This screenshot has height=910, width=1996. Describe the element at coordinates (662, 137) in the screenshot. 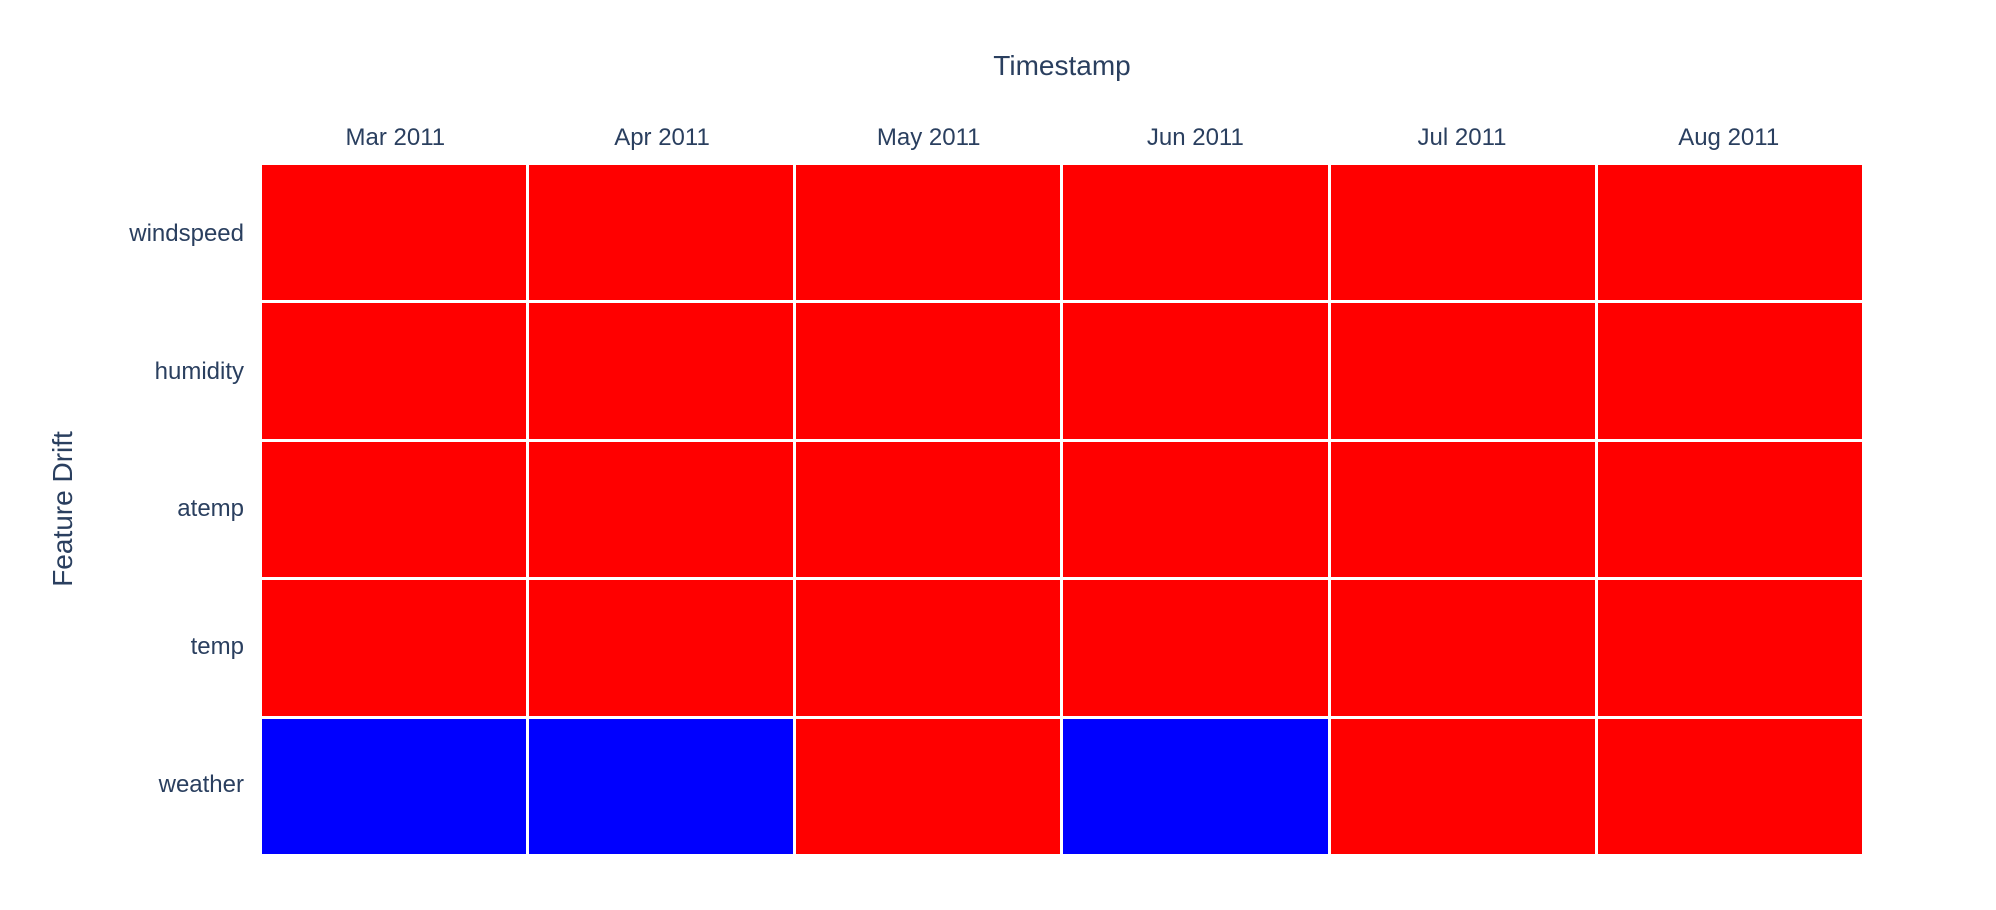

I see `x-tick-label: Apr 2011` at that location.